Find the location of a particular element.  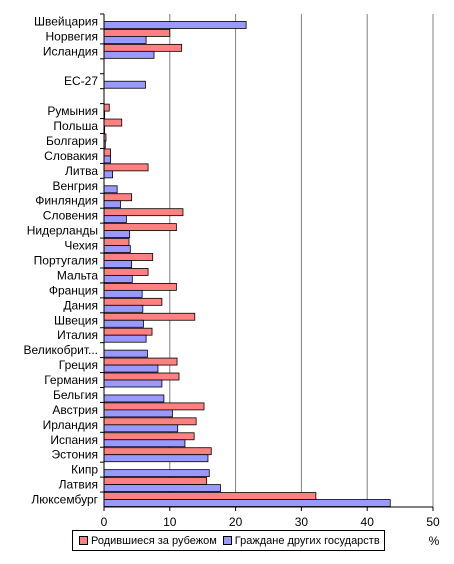

category-label: Франция is located at coordinates (73, 290).